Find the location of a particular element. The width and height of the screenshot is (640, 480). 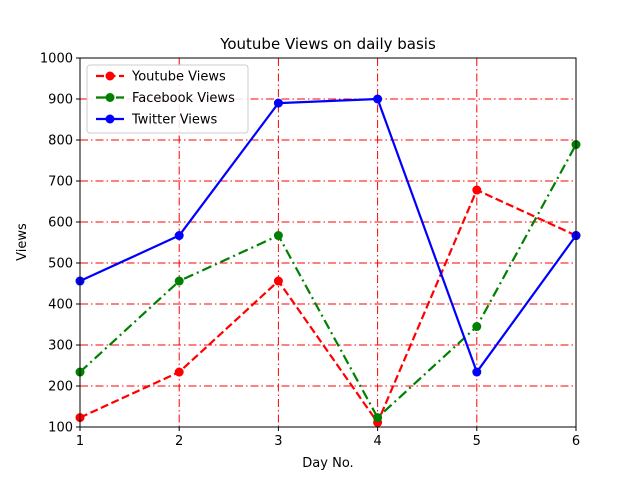

legend: Youtube Views Facebook Views Twitter Views is located at coordinates (167, 99).